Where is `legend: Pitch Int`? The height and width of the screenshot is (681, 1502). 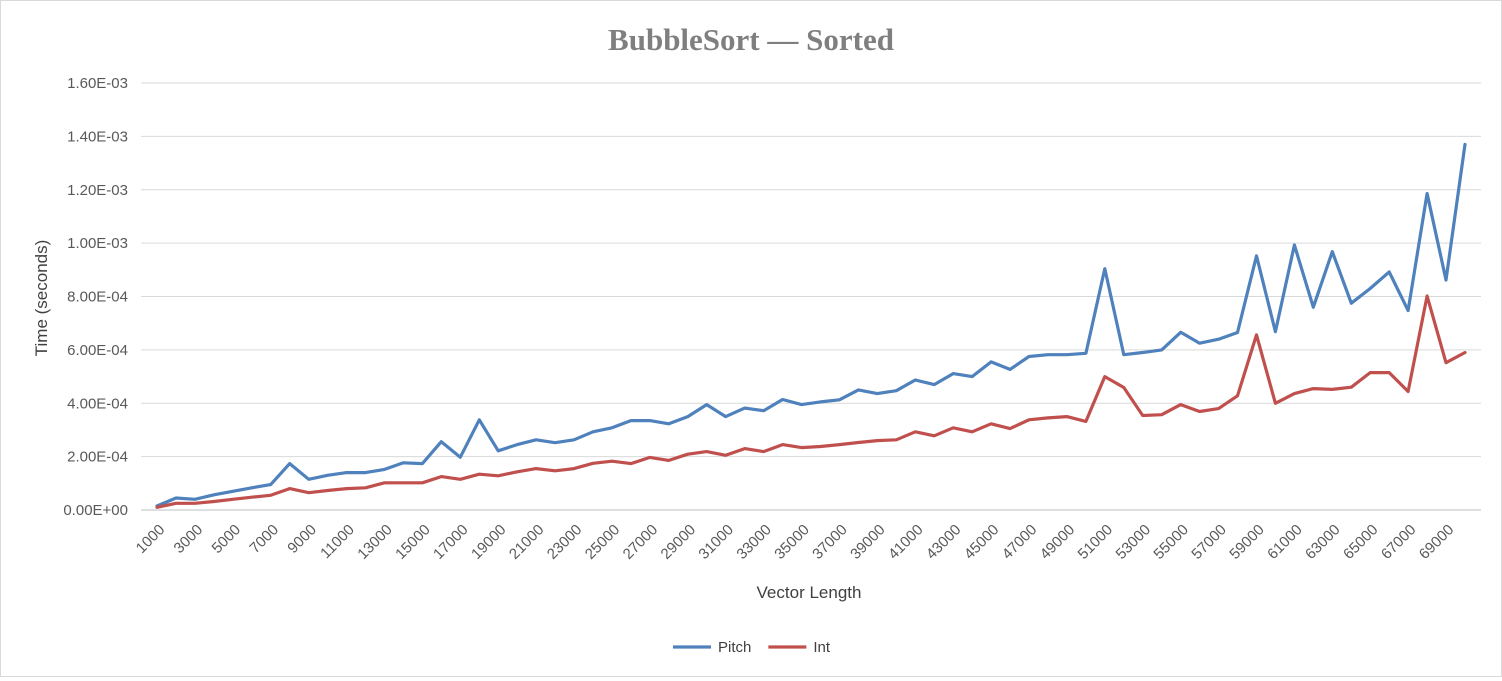
legend: Pitch Int is located at coordinates (752, 647).